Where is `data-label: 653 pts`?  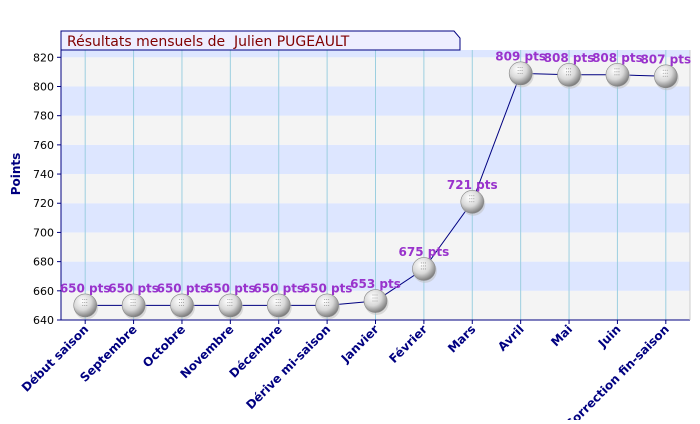
data-label: 653 pts is located at coordinates (375, 284).